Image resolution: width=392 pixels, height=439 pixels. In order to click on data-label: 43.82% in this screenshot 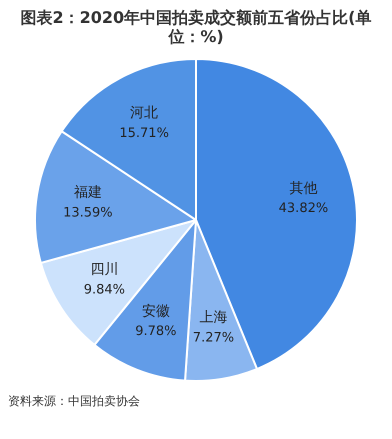, I will do `click(303, 208)`.